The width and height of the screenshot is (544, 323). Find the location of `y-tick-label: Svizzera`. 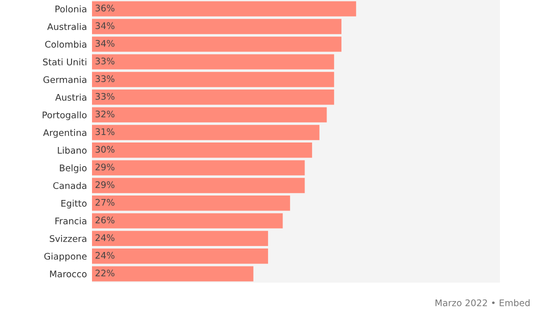

y-tick-label: Svizzera is located at coordinates (68, 238).